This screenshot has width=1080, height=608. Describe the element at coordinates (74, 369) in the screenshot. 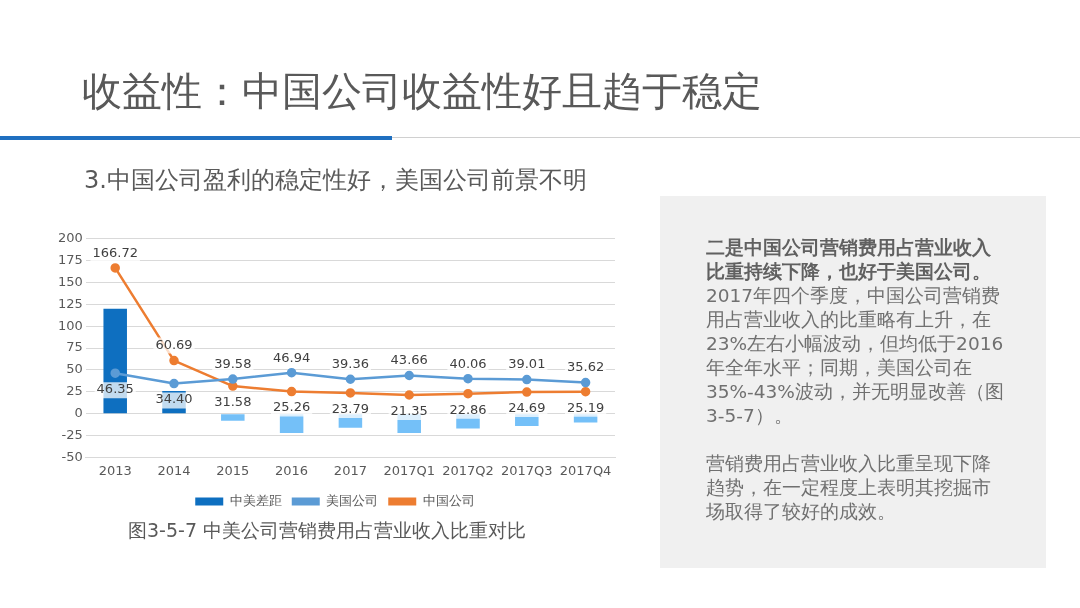

I see `y-tick-label: 50` at that location.